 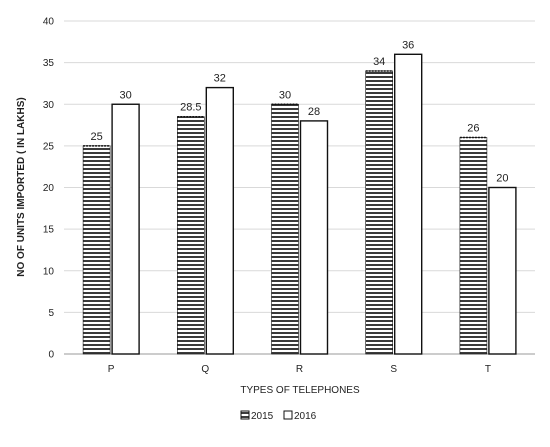 What do you see at coordinates (220, 79) in the screenshot?
I see `data-label-2016-Q: 32` at bounding box center [220, 79].